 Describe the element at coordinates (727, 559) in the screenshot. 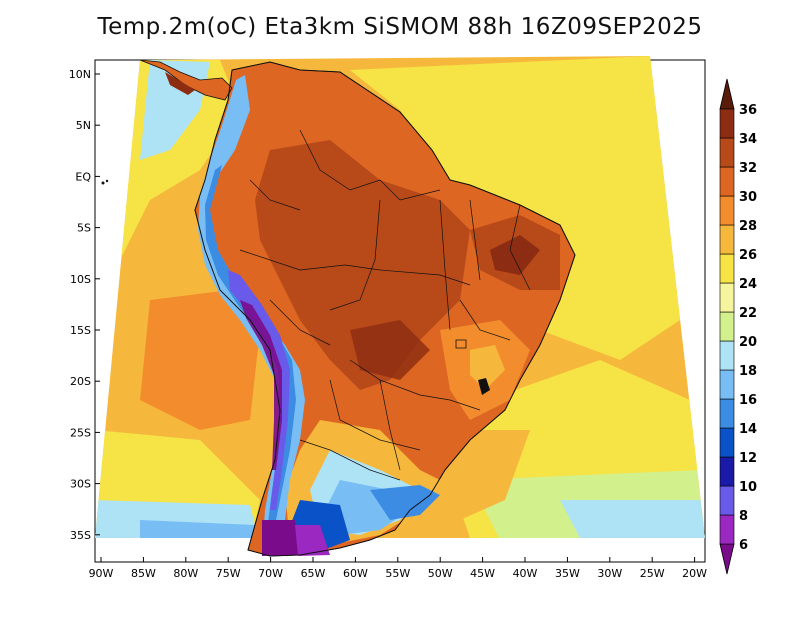

I see `colorbar-min-arrow` at that location.